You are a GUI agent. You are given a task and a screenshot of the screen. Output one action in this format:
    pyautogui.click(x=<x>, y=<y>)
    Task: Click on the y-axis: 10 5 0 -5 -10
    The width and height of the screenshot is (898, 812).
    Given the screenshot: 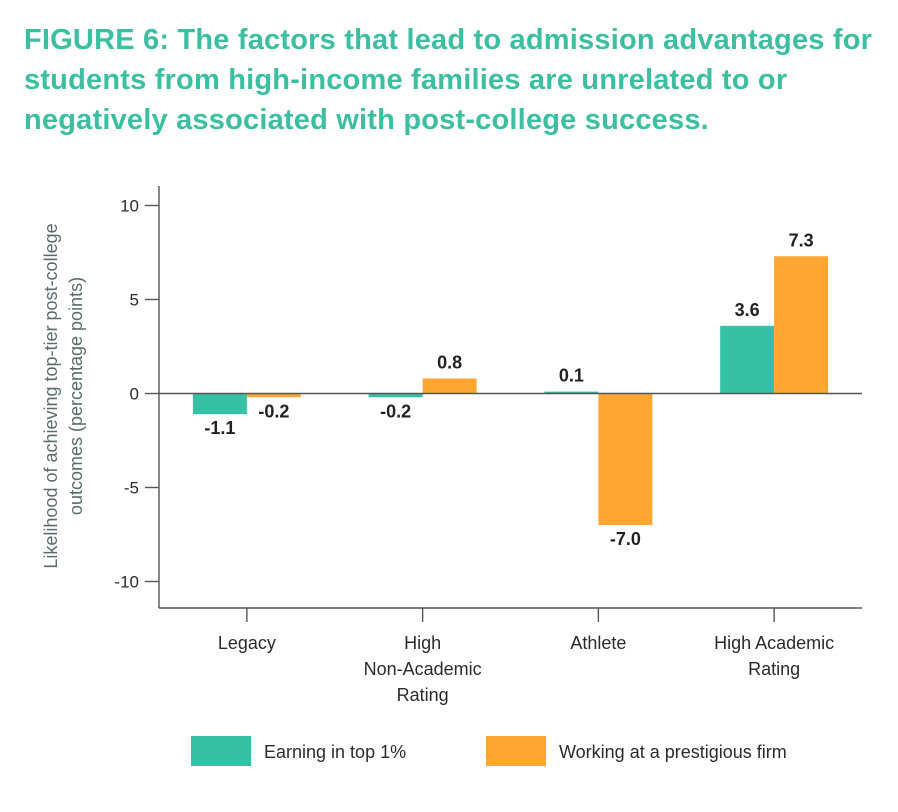 What is the action you would take?
    pyautogui.click(x=137, y=397)
    